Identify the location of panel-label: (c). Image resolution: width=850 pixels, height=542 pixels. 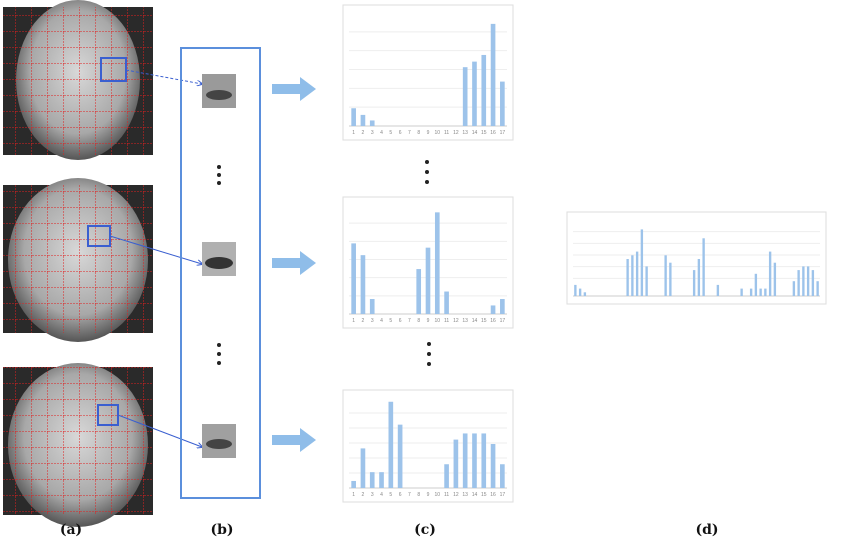
(425, 530).